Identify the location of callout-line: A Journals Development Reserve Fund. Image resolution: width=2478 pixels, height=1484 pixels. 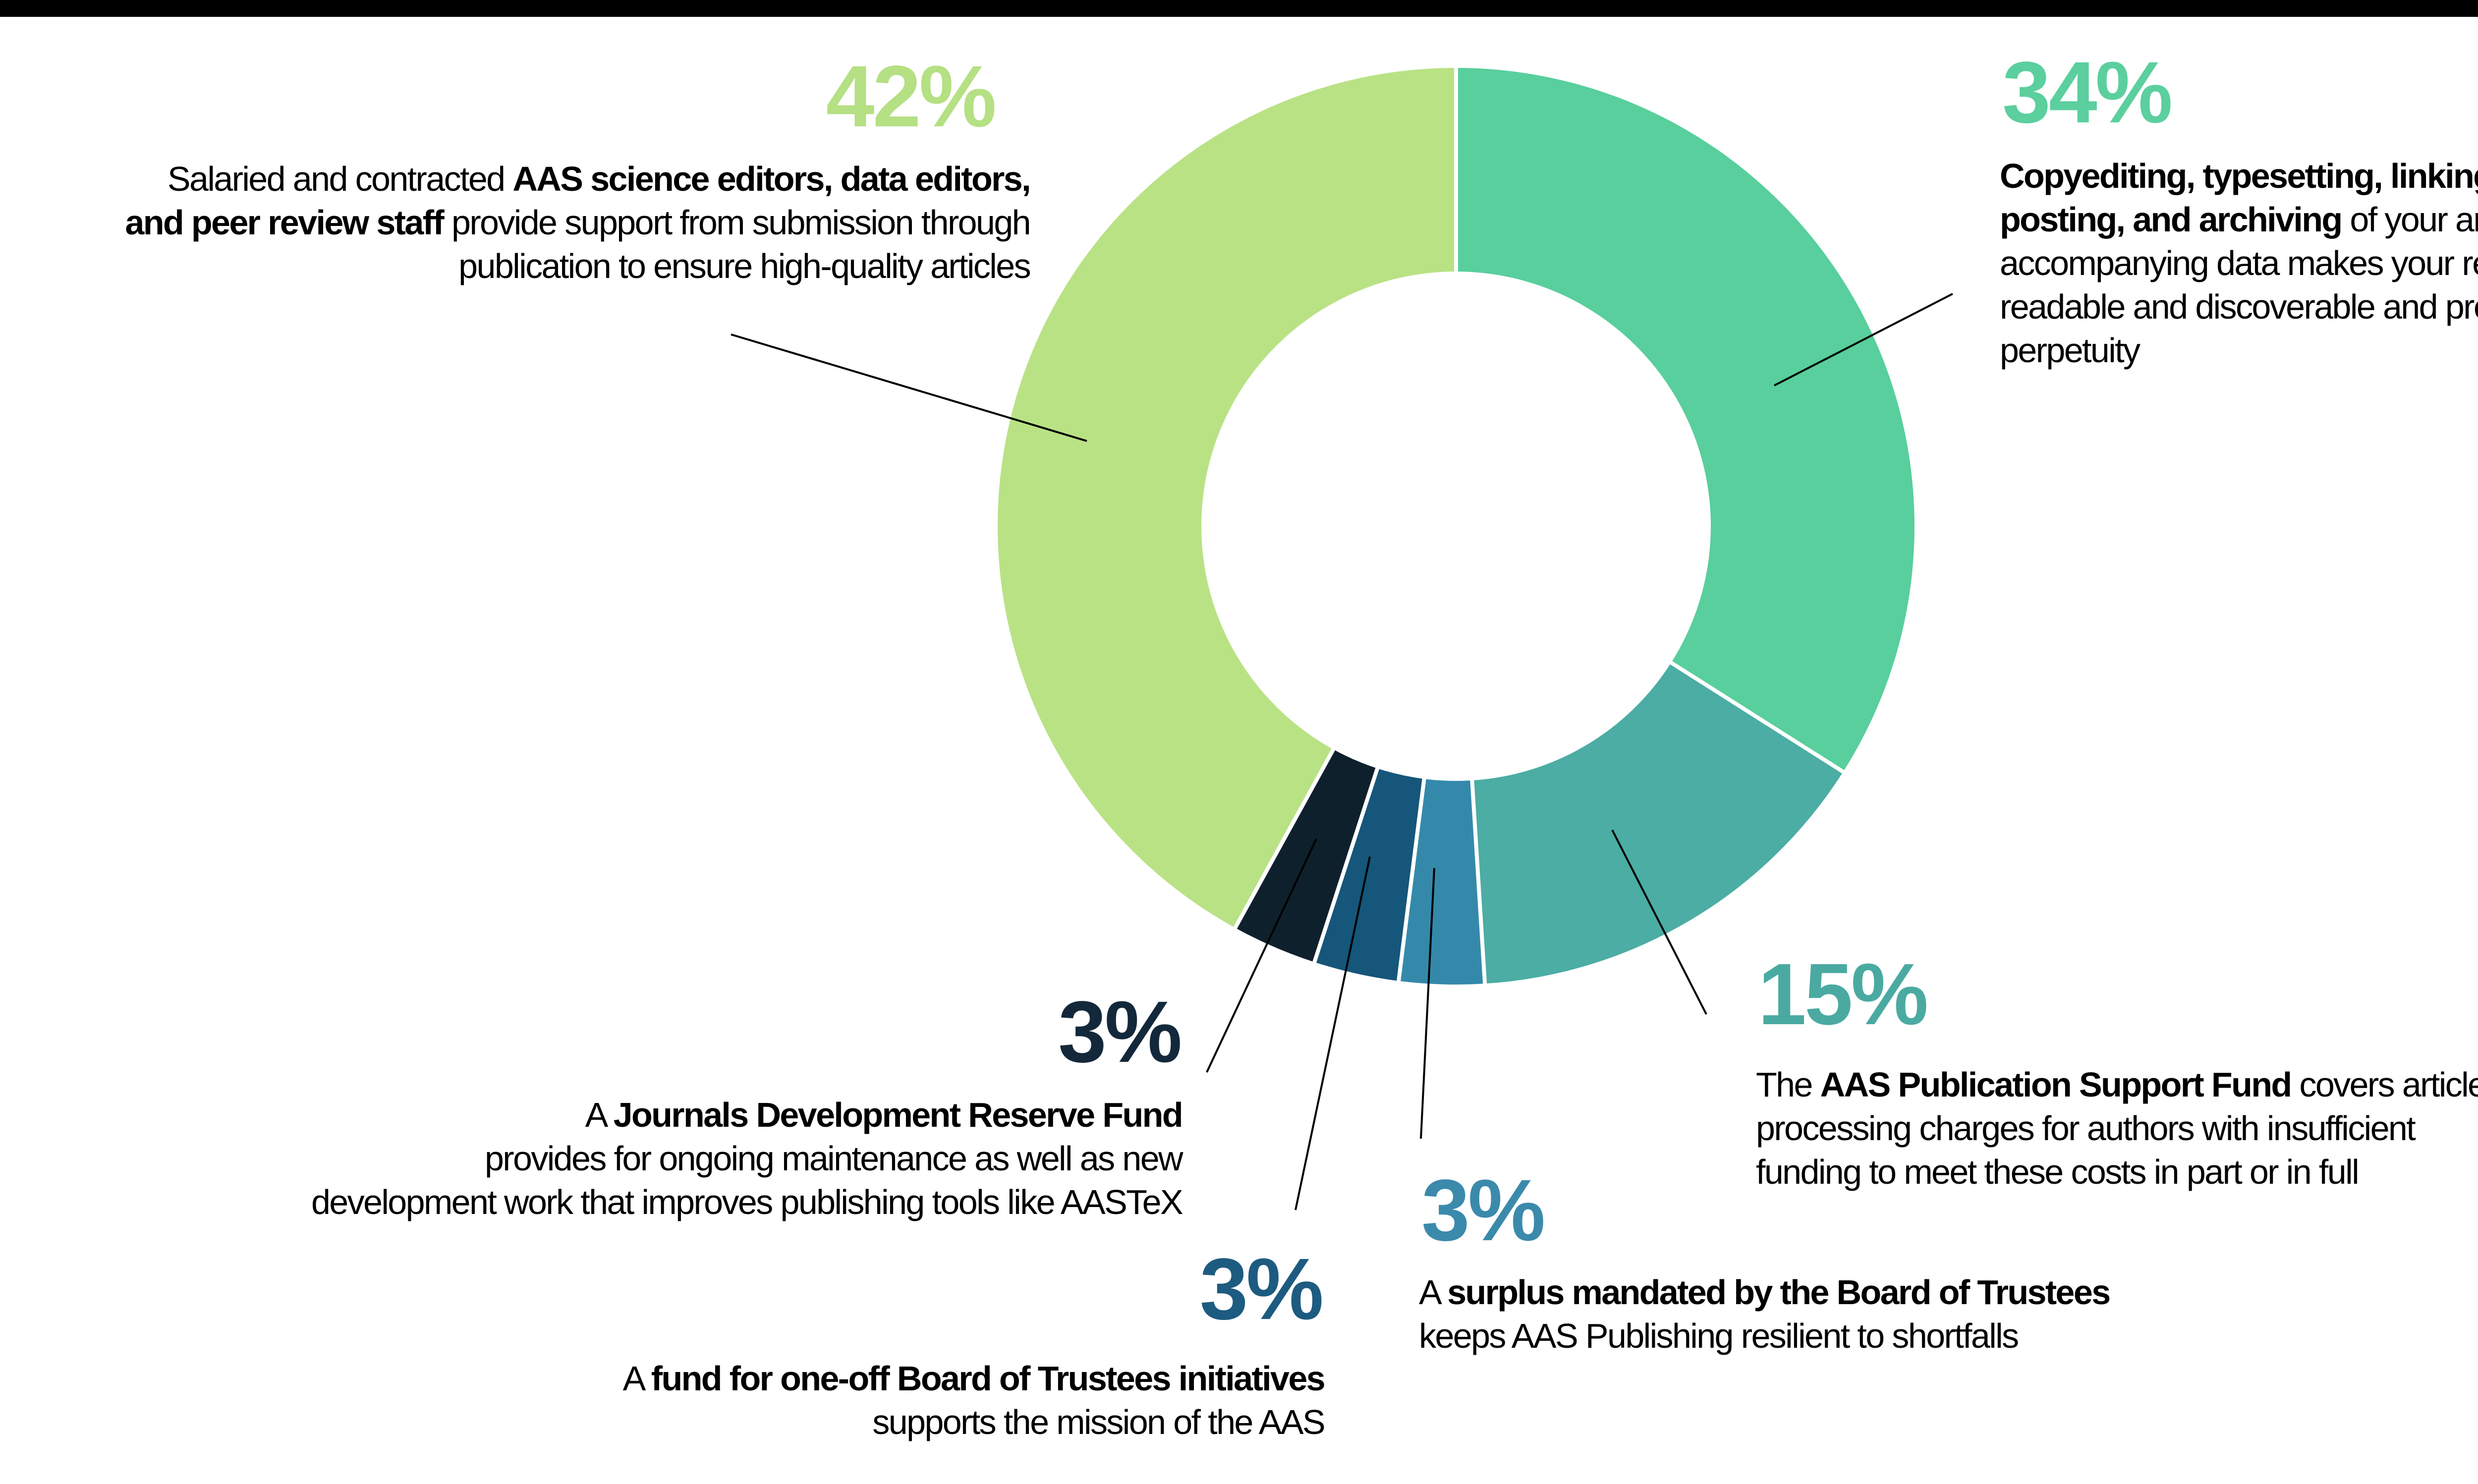
(884, 1115).